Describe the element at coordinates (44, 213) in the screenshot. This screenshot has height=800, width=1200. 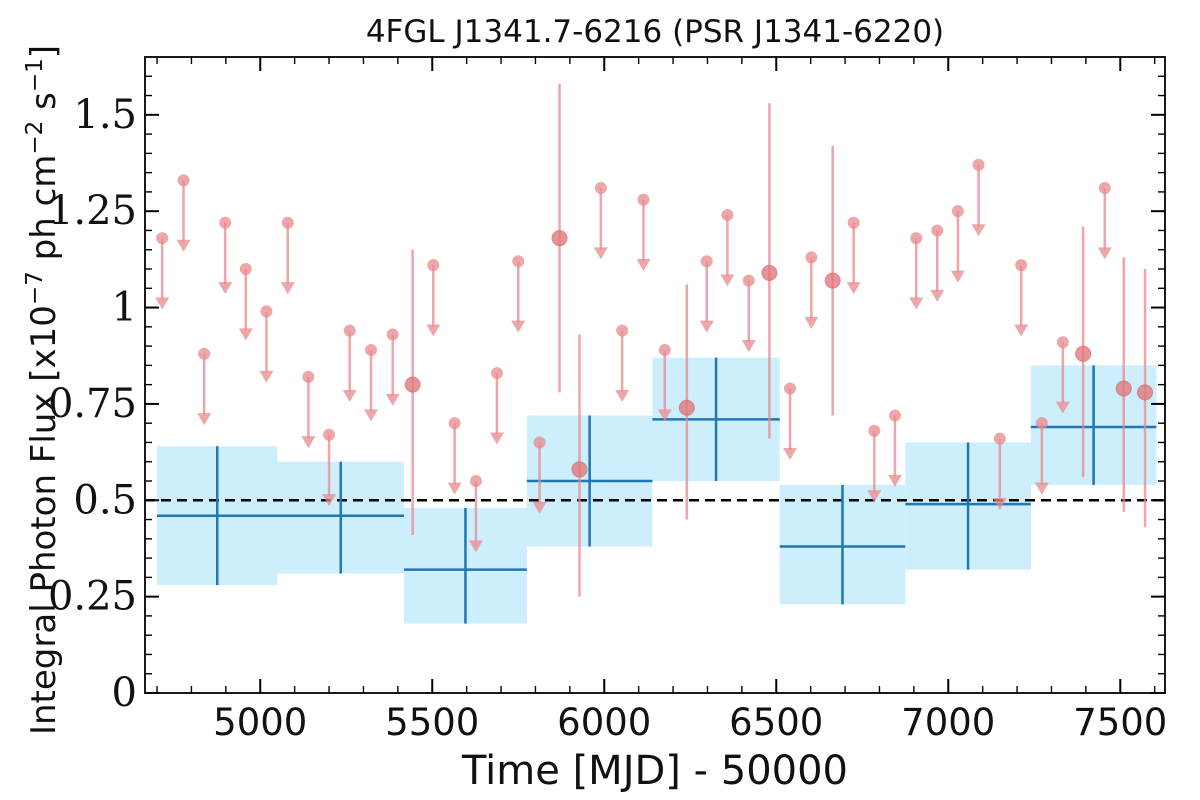
I see `y-axis-label-mid: ph cm` at that location.